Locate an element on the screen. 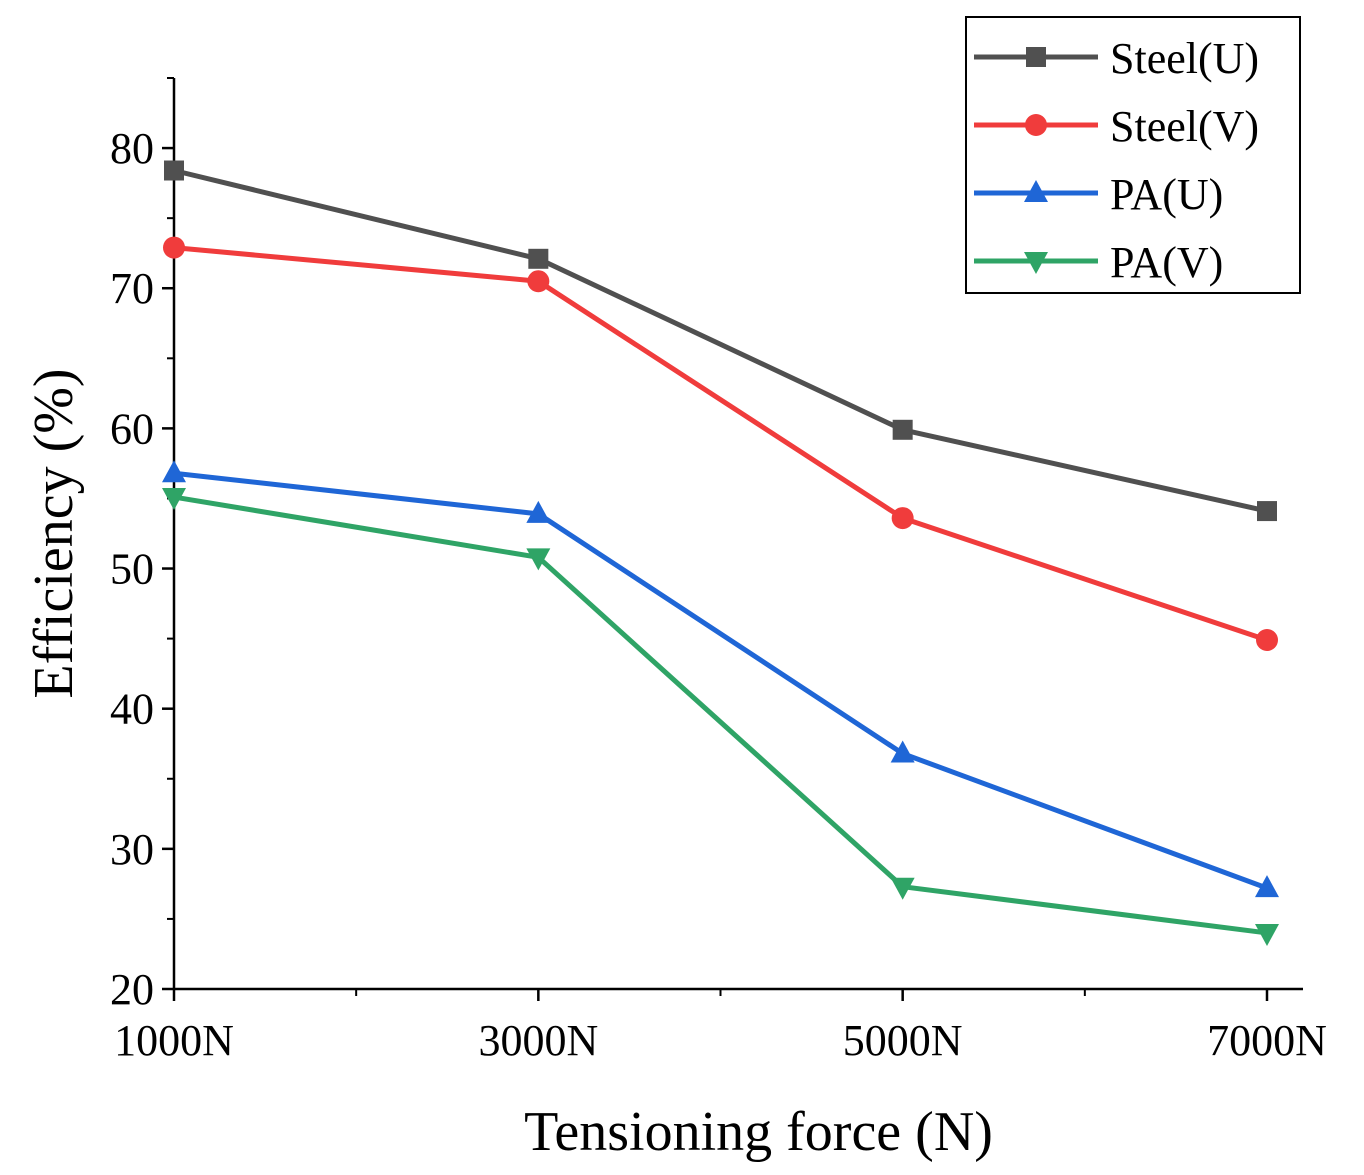 The width and height of the screenshot is (1364, 1175). y-tick-label: 20 is located at coordinates (132, 989).